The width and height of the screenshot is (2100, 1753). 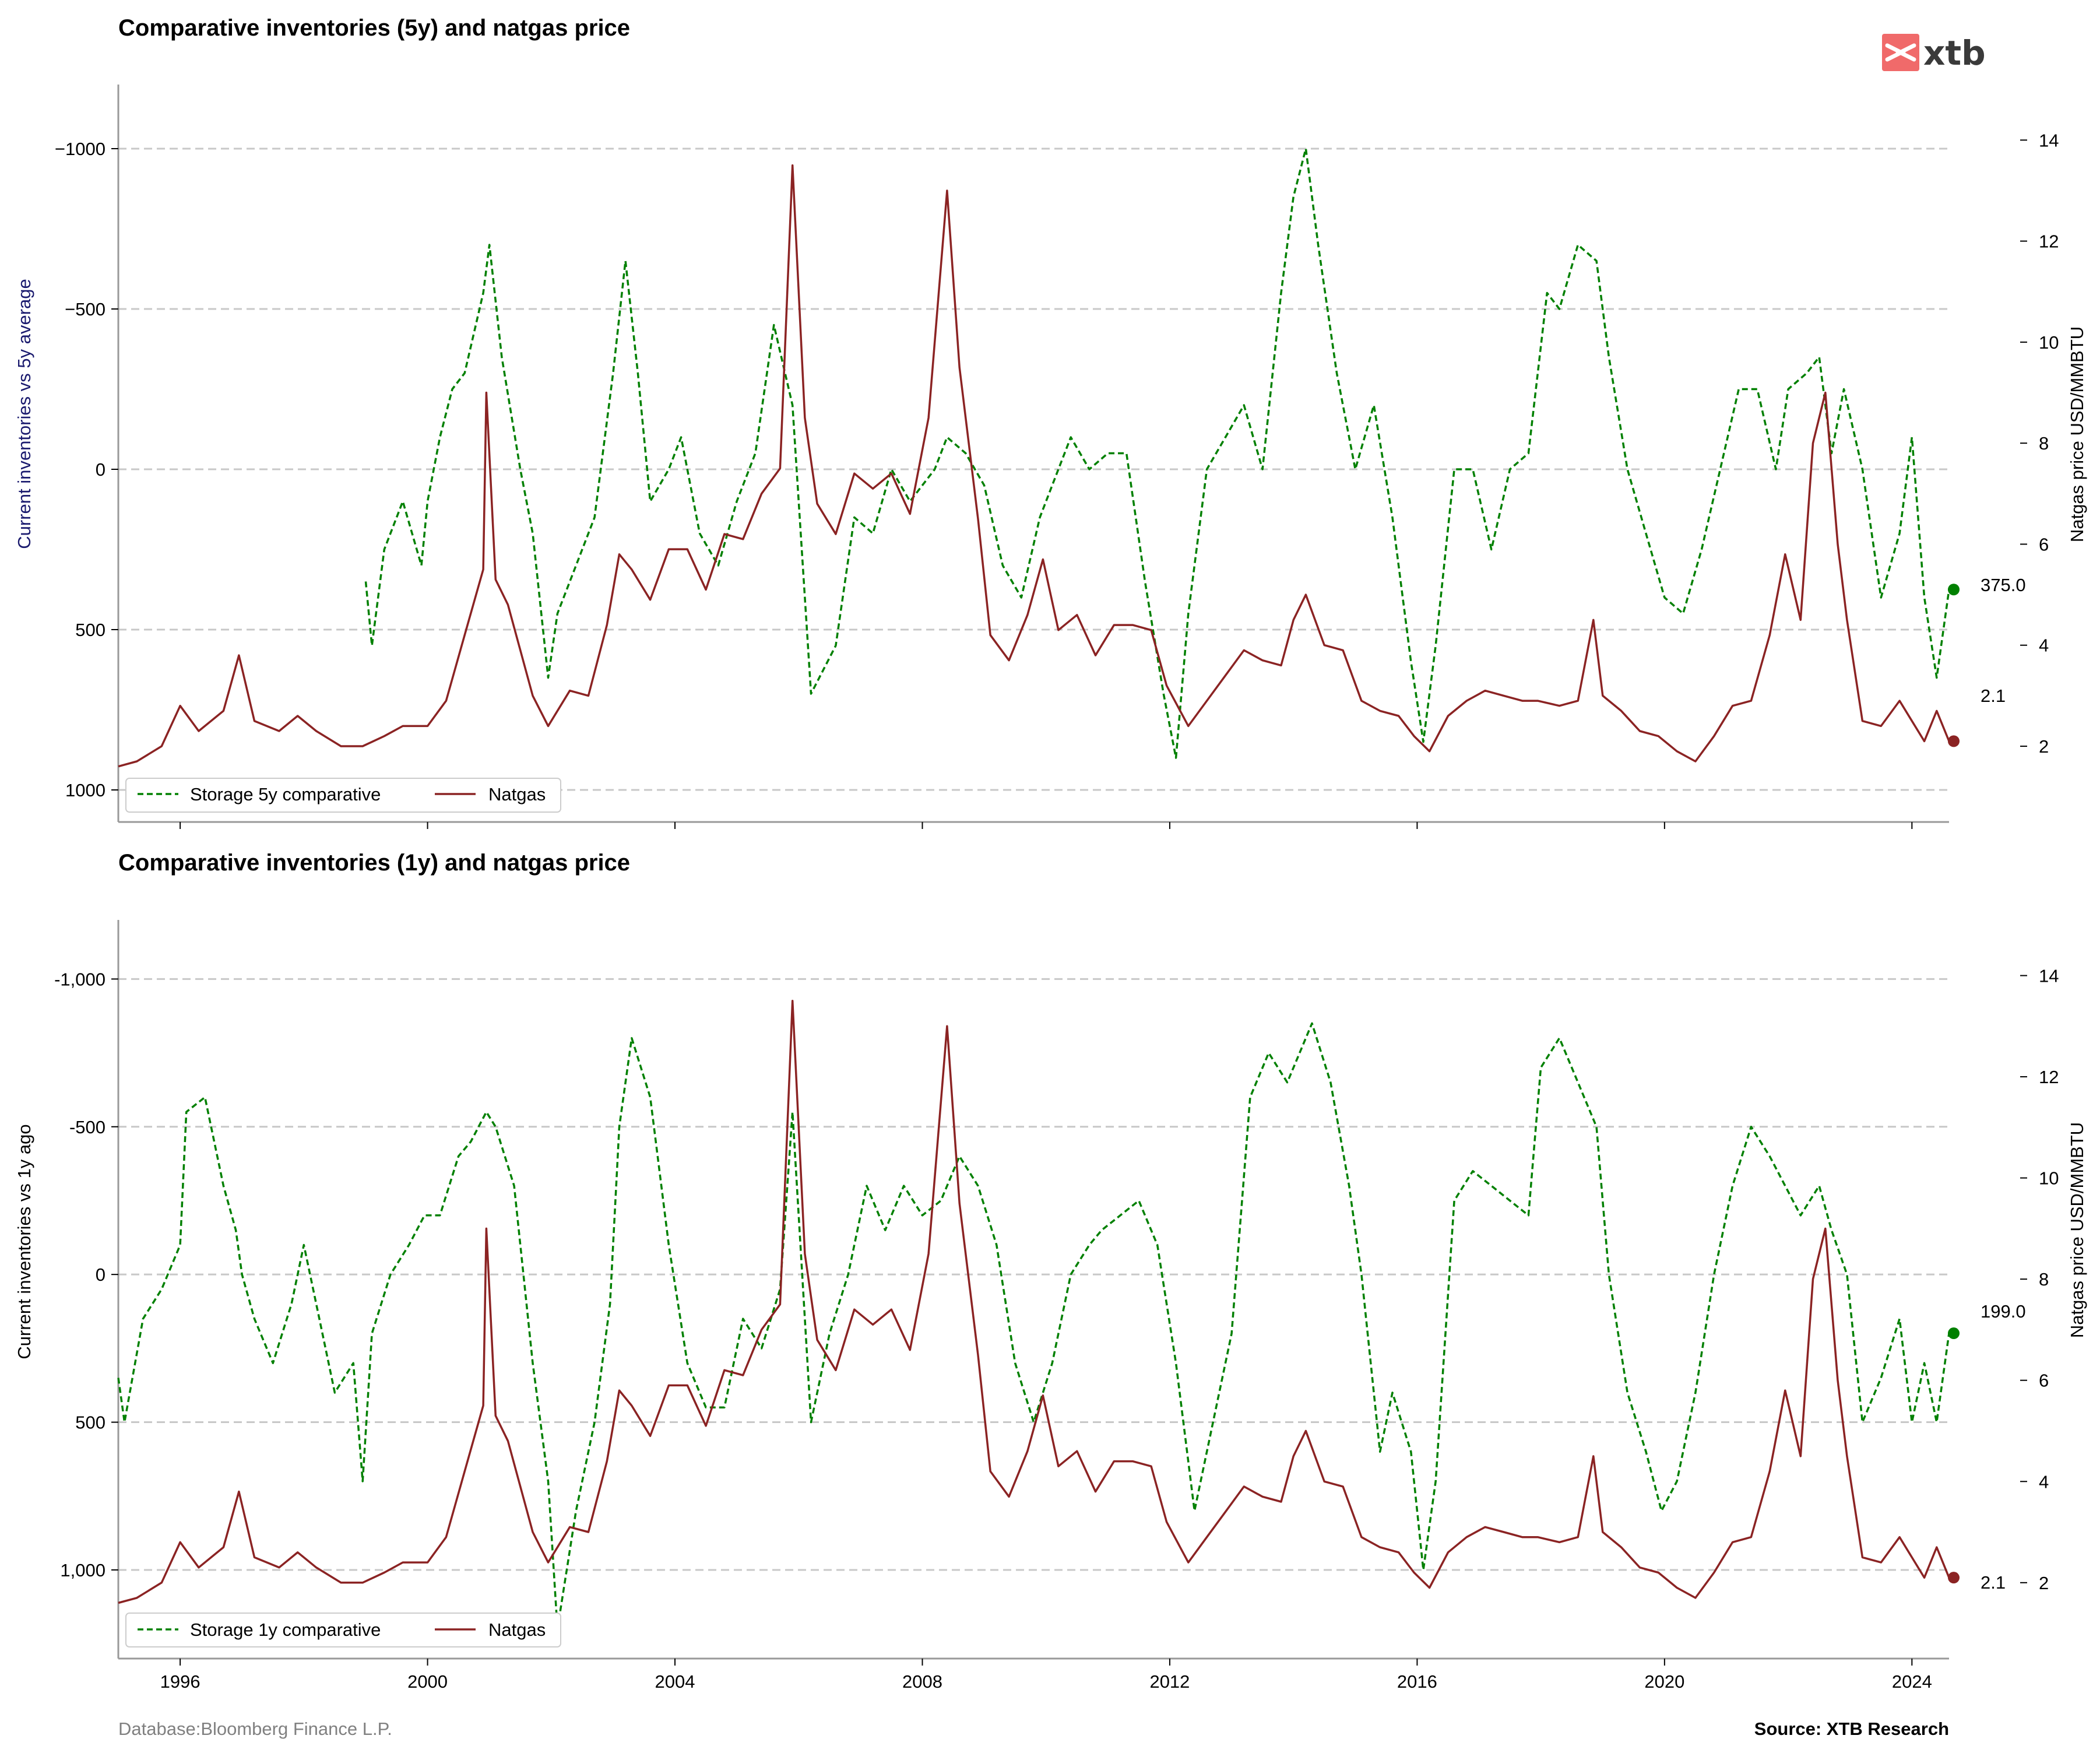 What do you see at coordinates (675, 1681) in the screenshot?
I see `x-tick-label: 2004` at bounding box center [675, 1681].